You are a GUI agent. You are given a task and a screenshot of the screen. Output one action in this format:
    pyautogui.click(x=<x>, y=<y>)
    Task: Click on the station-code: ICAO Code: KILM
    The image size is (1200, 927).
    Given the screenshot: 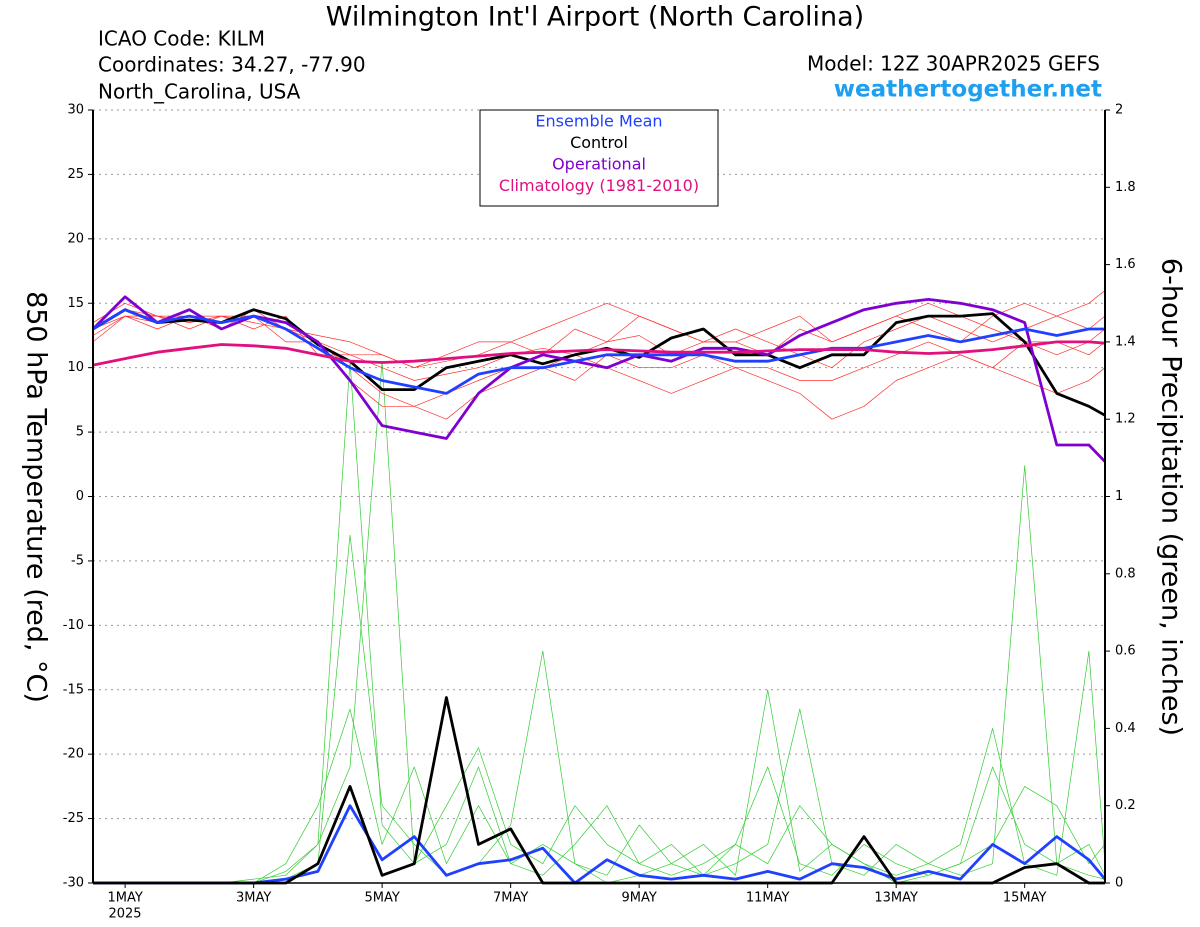 What is the action you would take?
    pyautogui.click(x=181, y=39)
    